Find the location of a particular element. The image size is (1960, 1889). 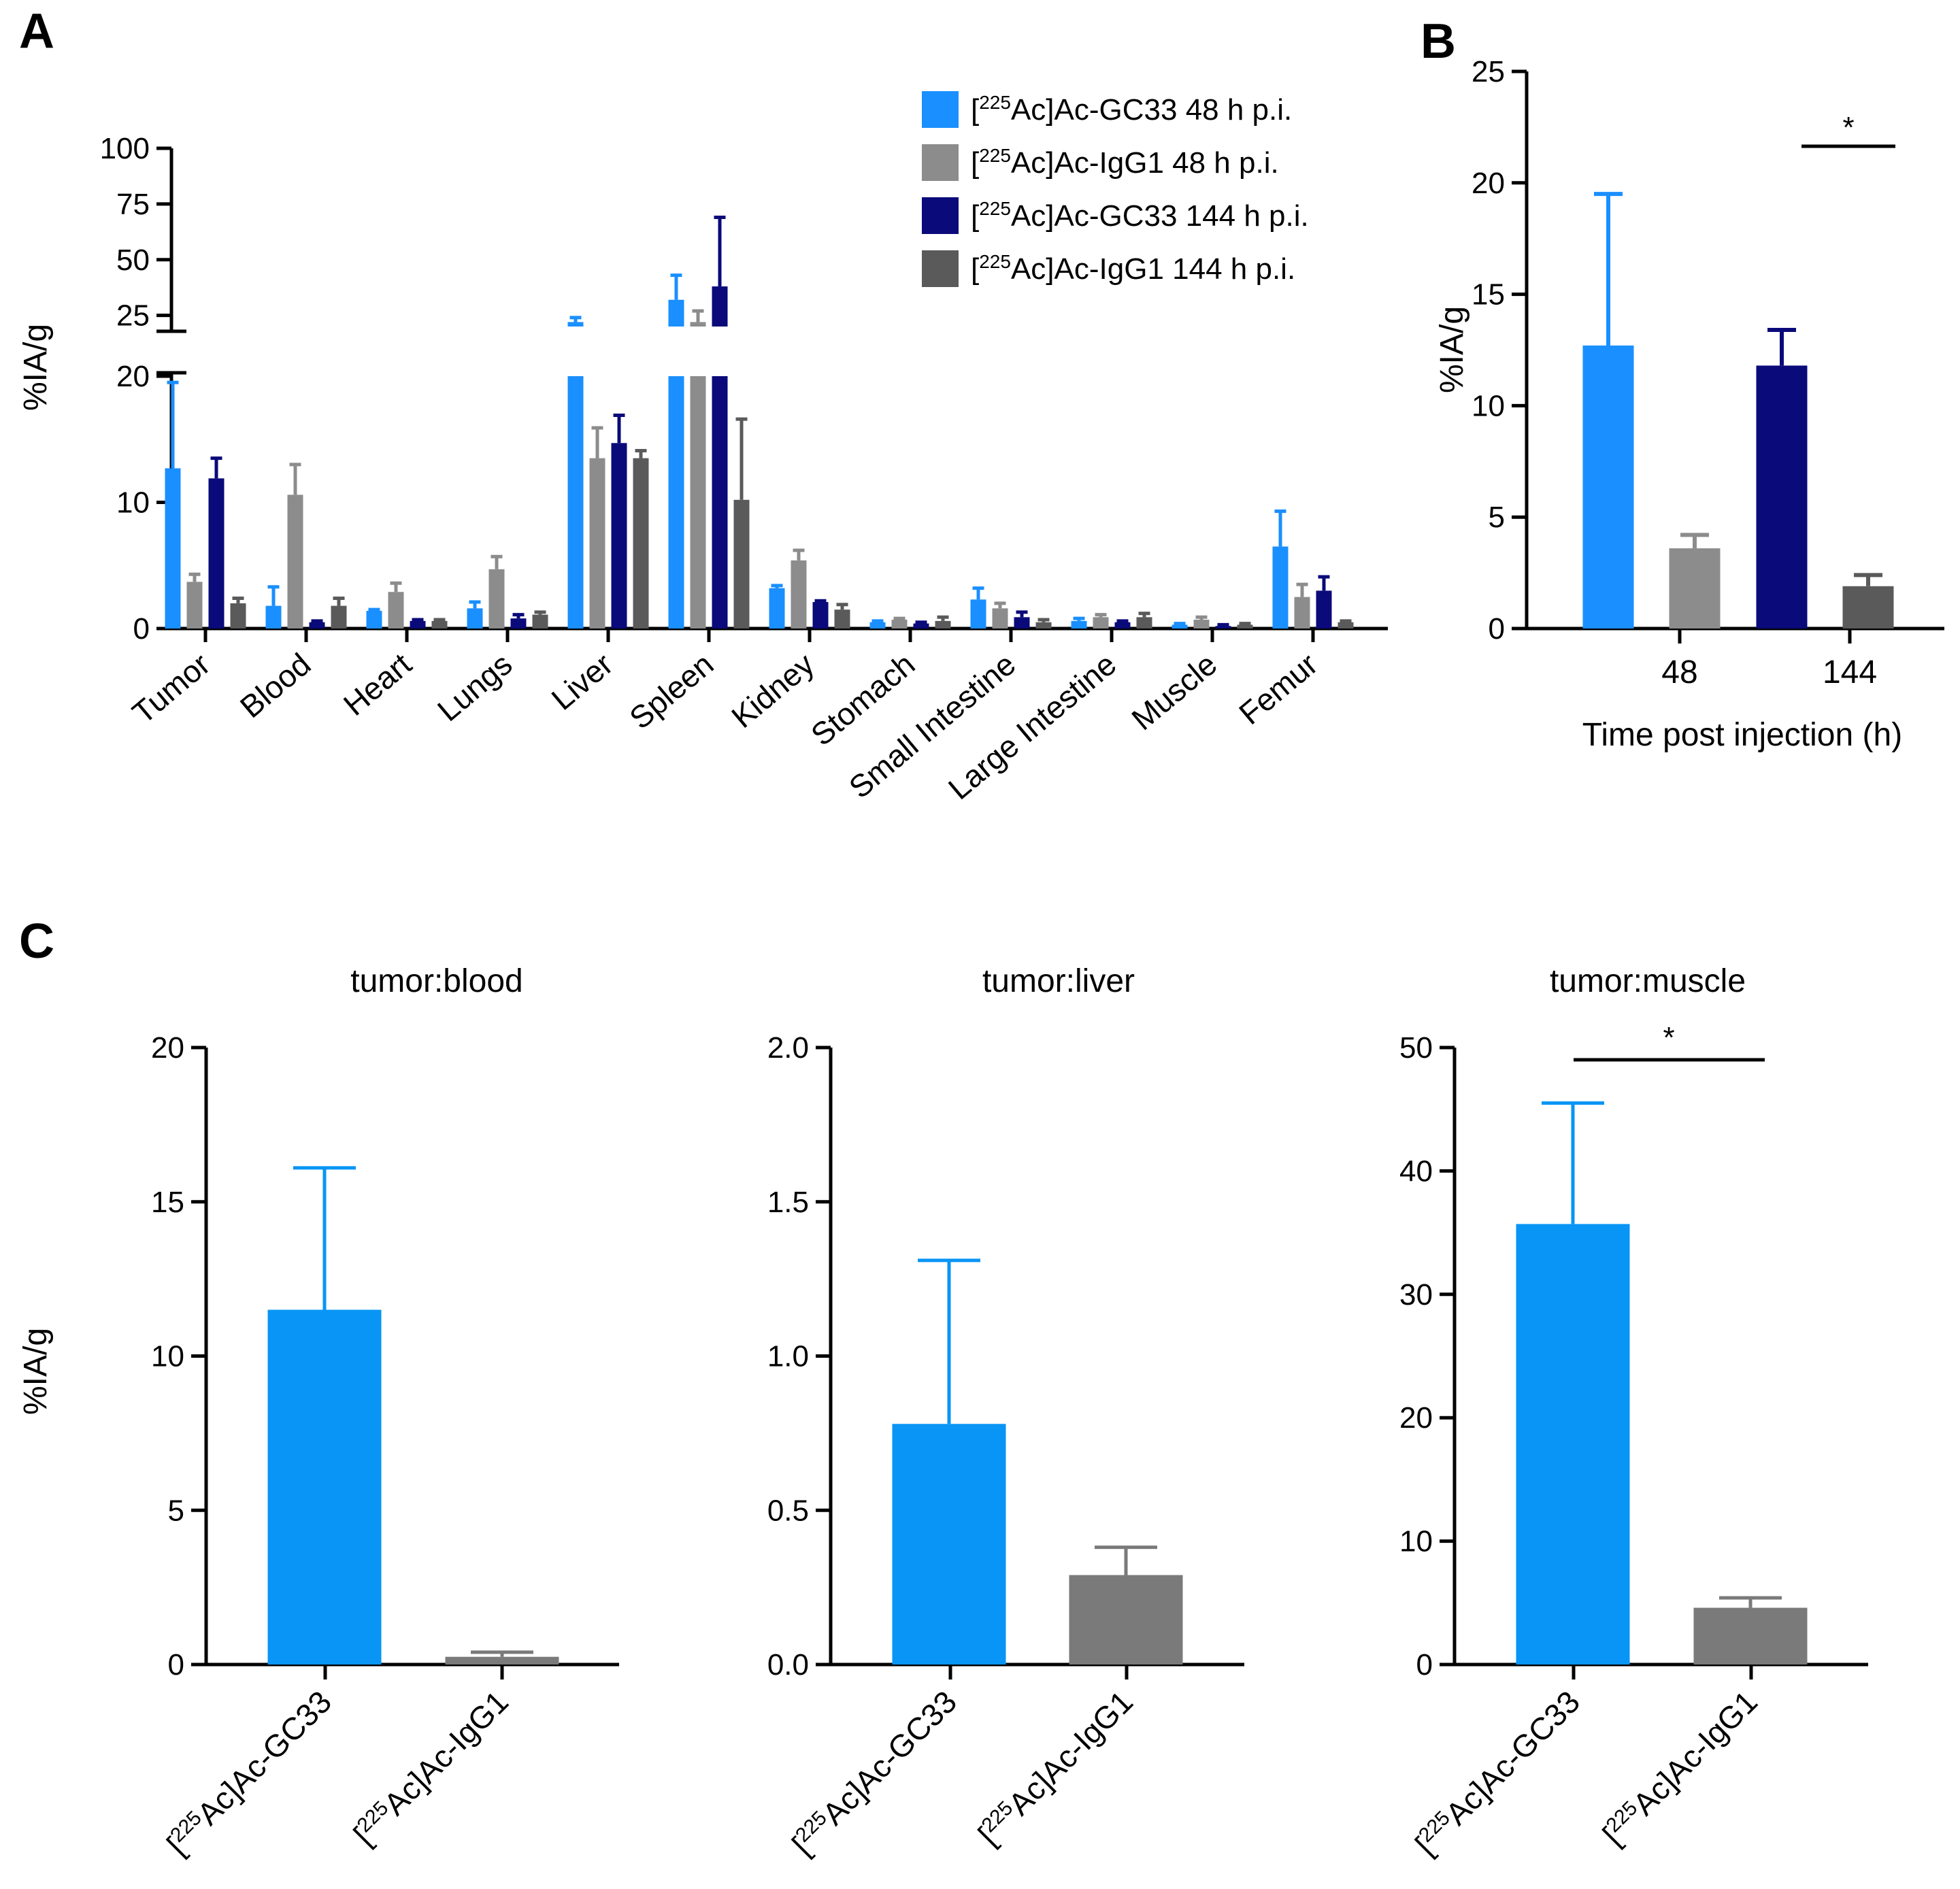

y-tick-label-b: 15 is located at coordinates (1488, 295).